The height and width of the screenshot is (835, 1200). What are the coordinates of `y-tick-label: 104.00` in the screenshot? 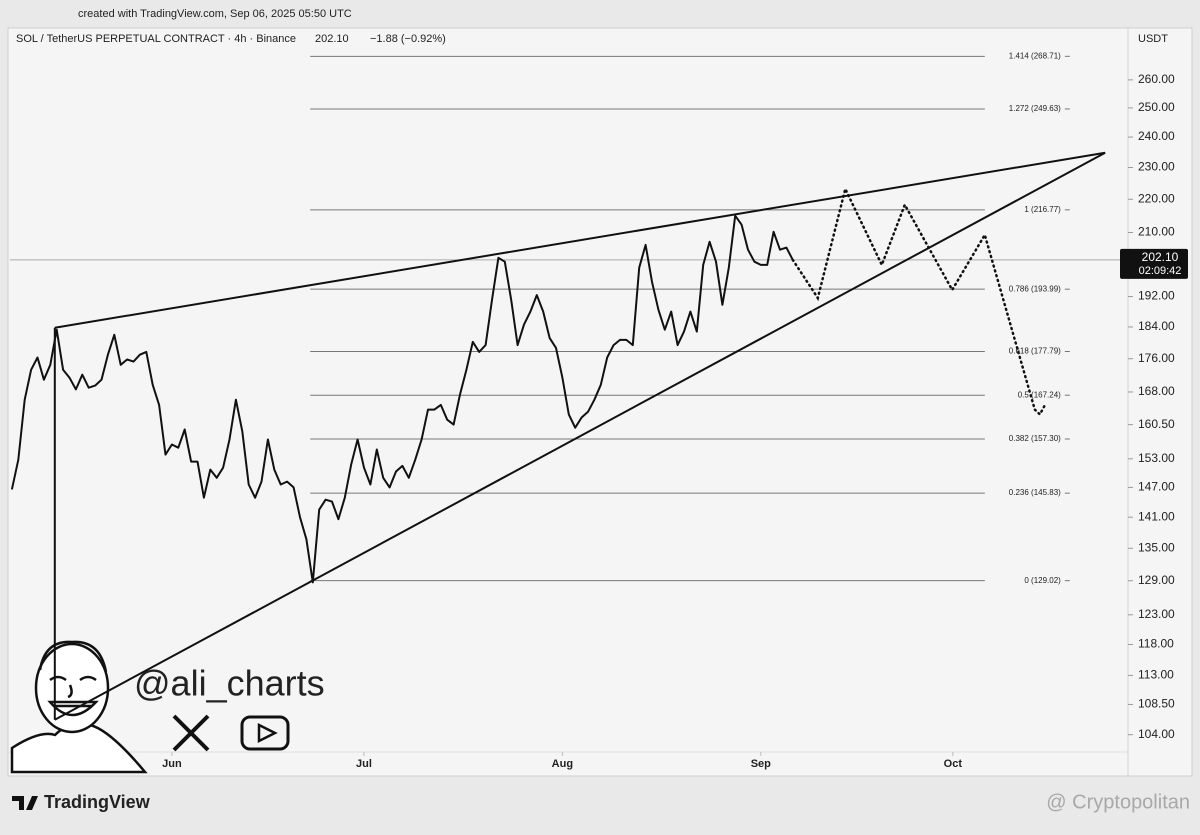 It's located at (1156, 734).